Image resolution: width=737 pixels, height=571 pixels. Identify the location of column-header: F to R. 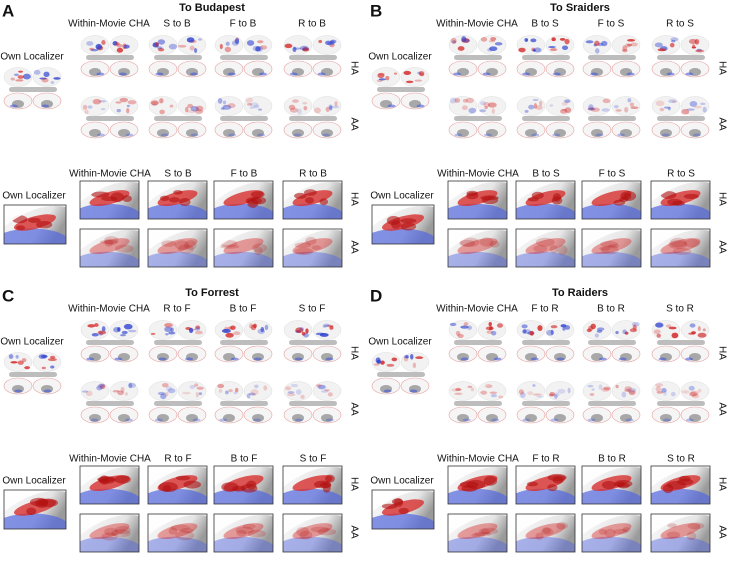
(544, 309).